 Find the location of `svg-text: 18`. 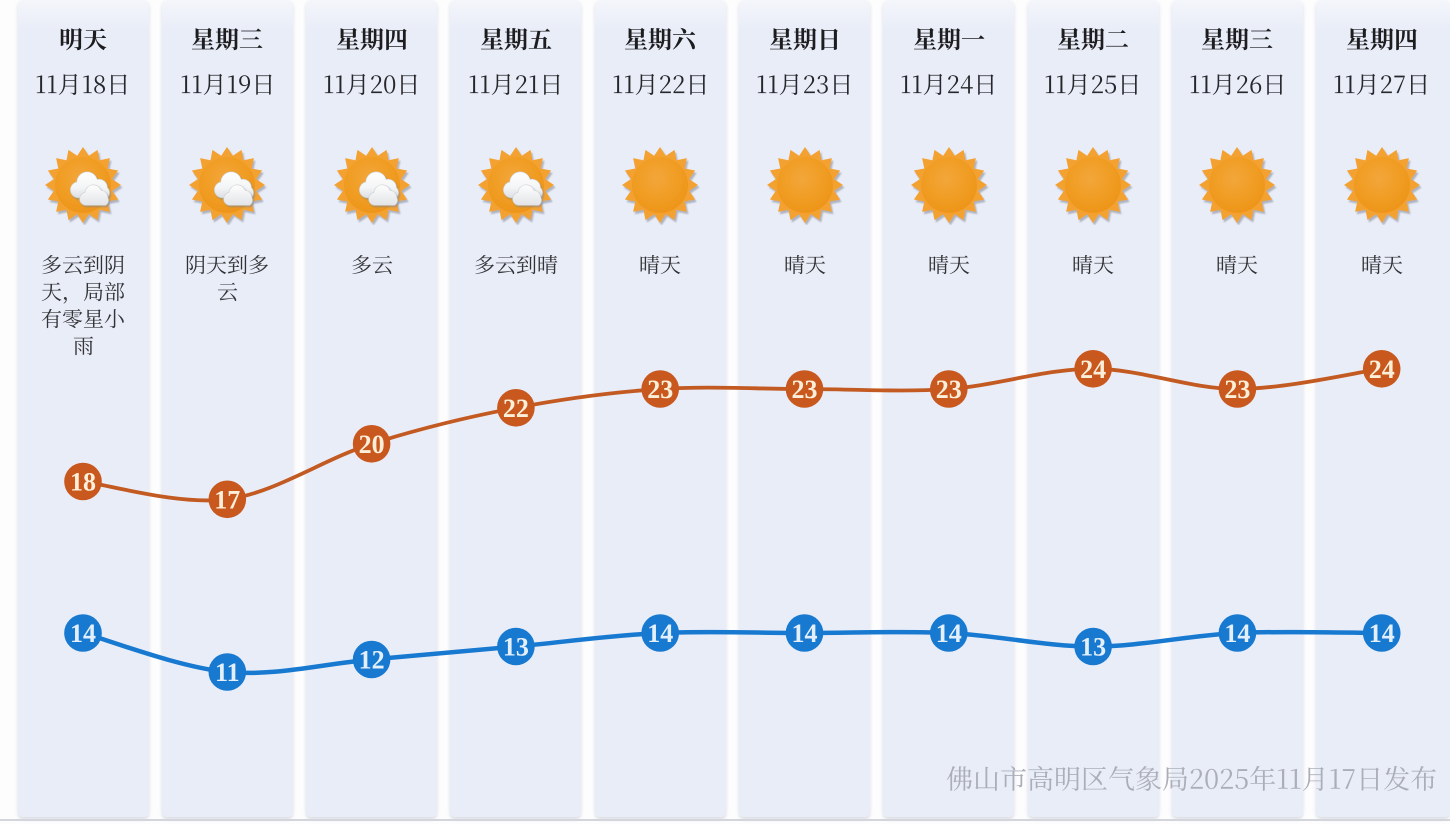

svg-text: 18 is located at coordinates (83, 482).